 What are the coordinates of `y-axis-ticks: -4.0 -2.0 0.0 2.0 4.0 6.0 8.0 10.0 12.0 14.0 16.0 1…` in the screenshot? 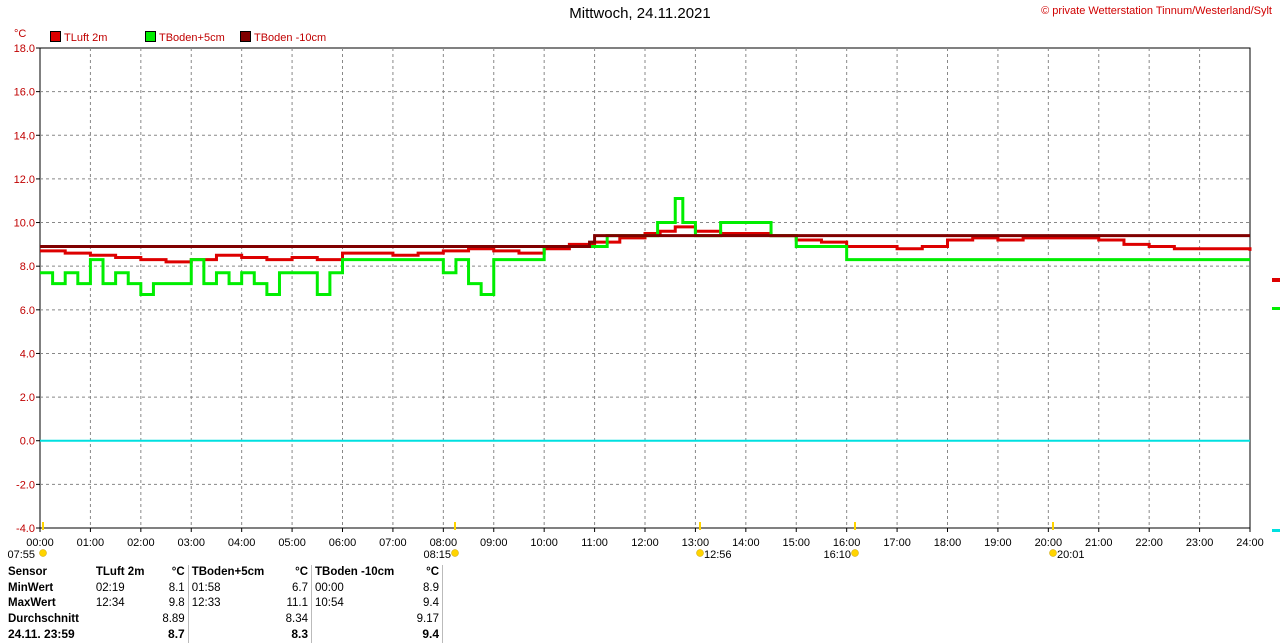 It's located at (27, 289).